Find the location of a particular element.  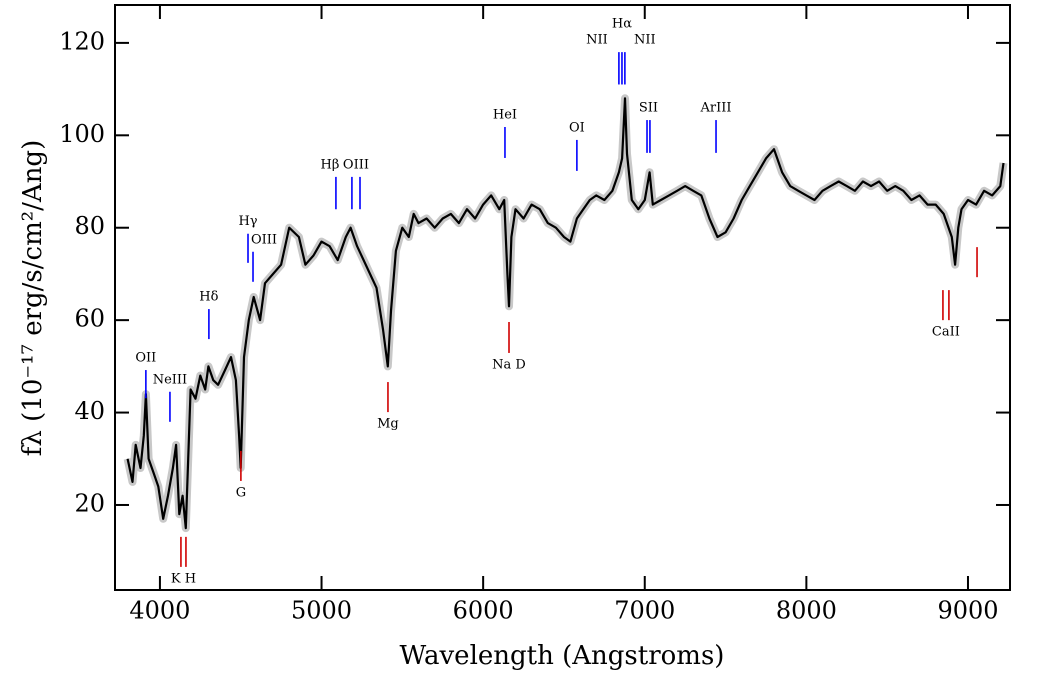

line-label: Hα is located at coordinates (622, 24).